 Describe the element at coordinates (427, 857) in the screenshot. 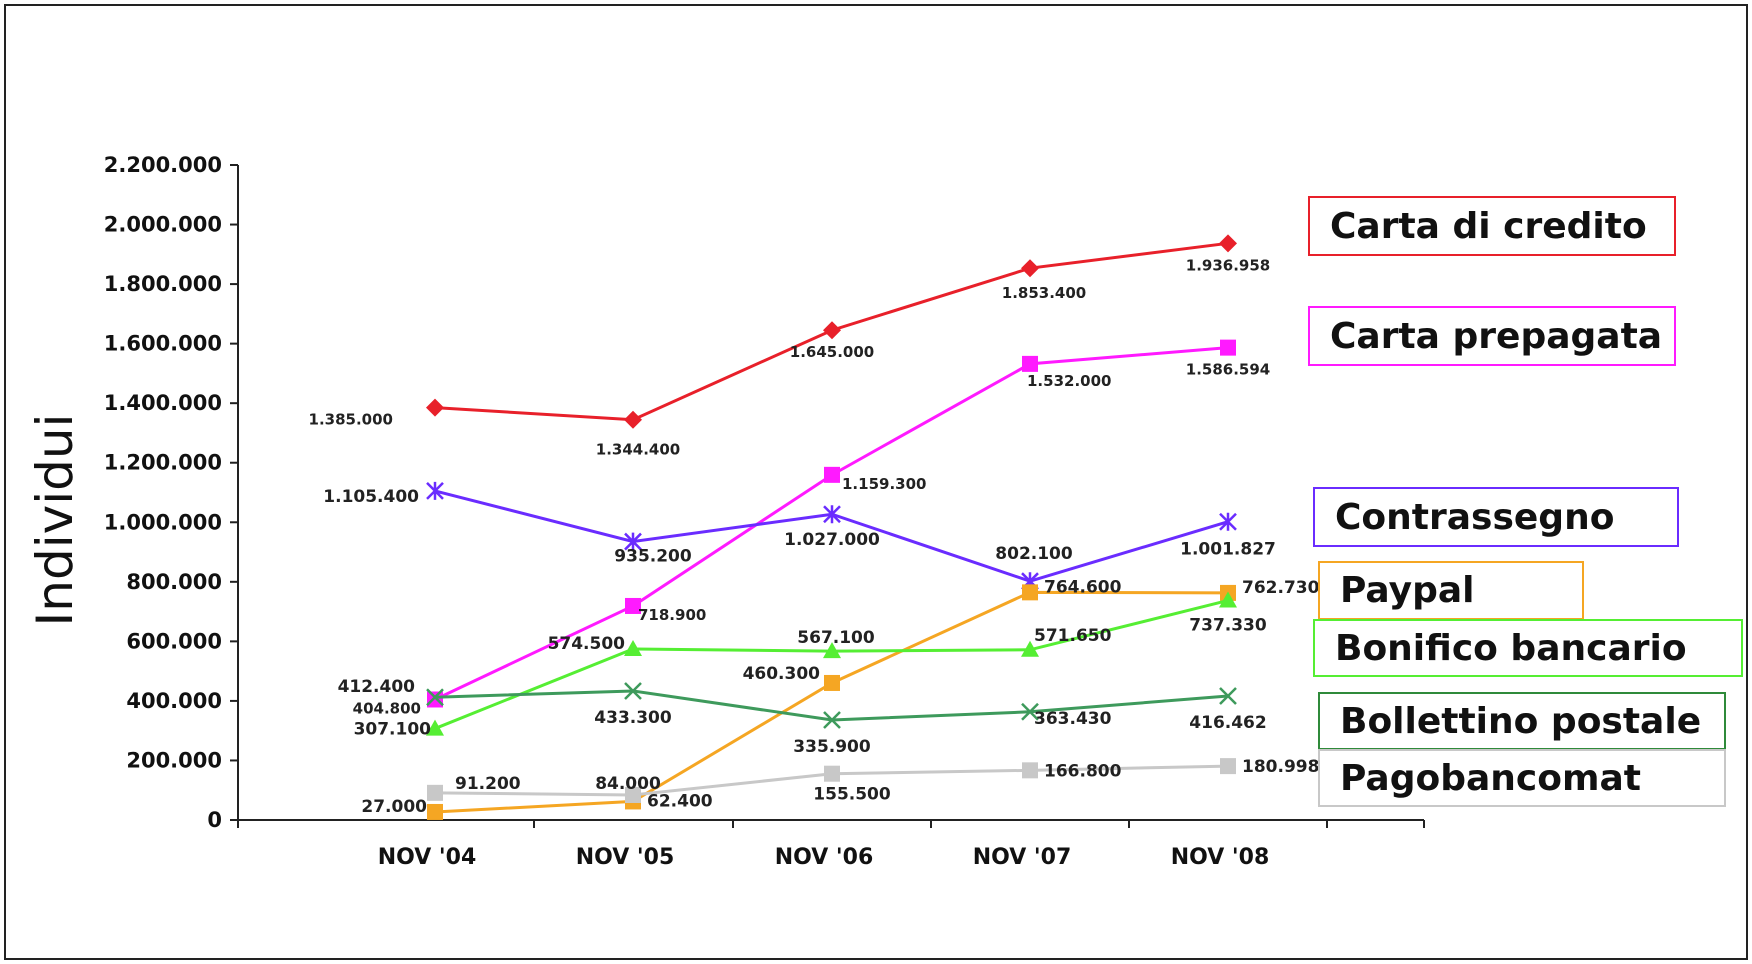

I see `x-tick-label: NOV '04` at that location.